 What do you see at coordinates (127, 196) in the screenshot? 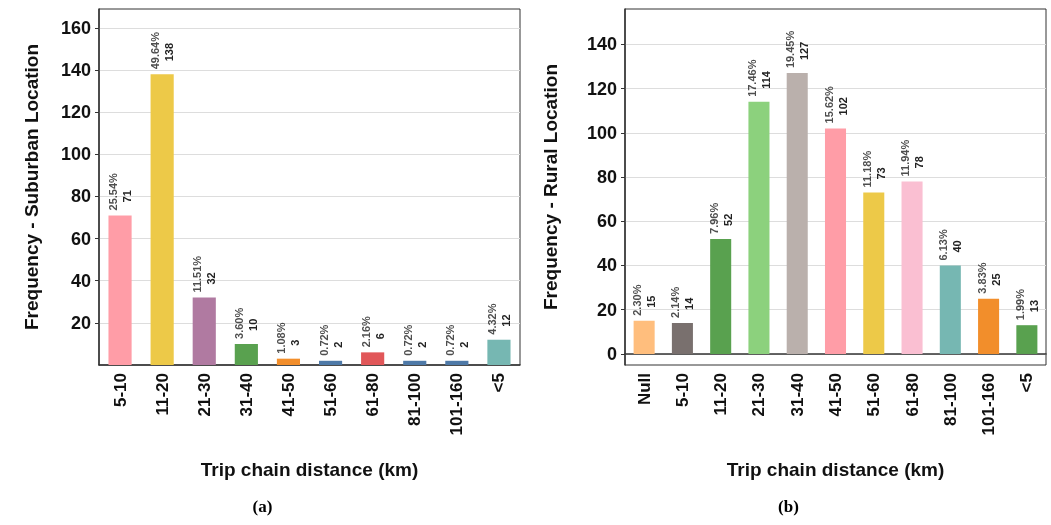
I see `data-label: 71` at bounding box center [127, 196].